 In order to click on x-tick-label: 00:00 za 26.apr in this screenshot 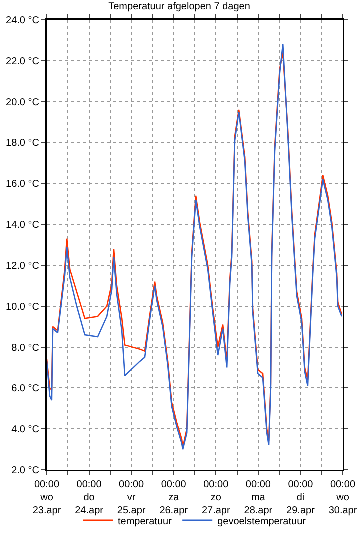, I will do `click(174, 498)`.